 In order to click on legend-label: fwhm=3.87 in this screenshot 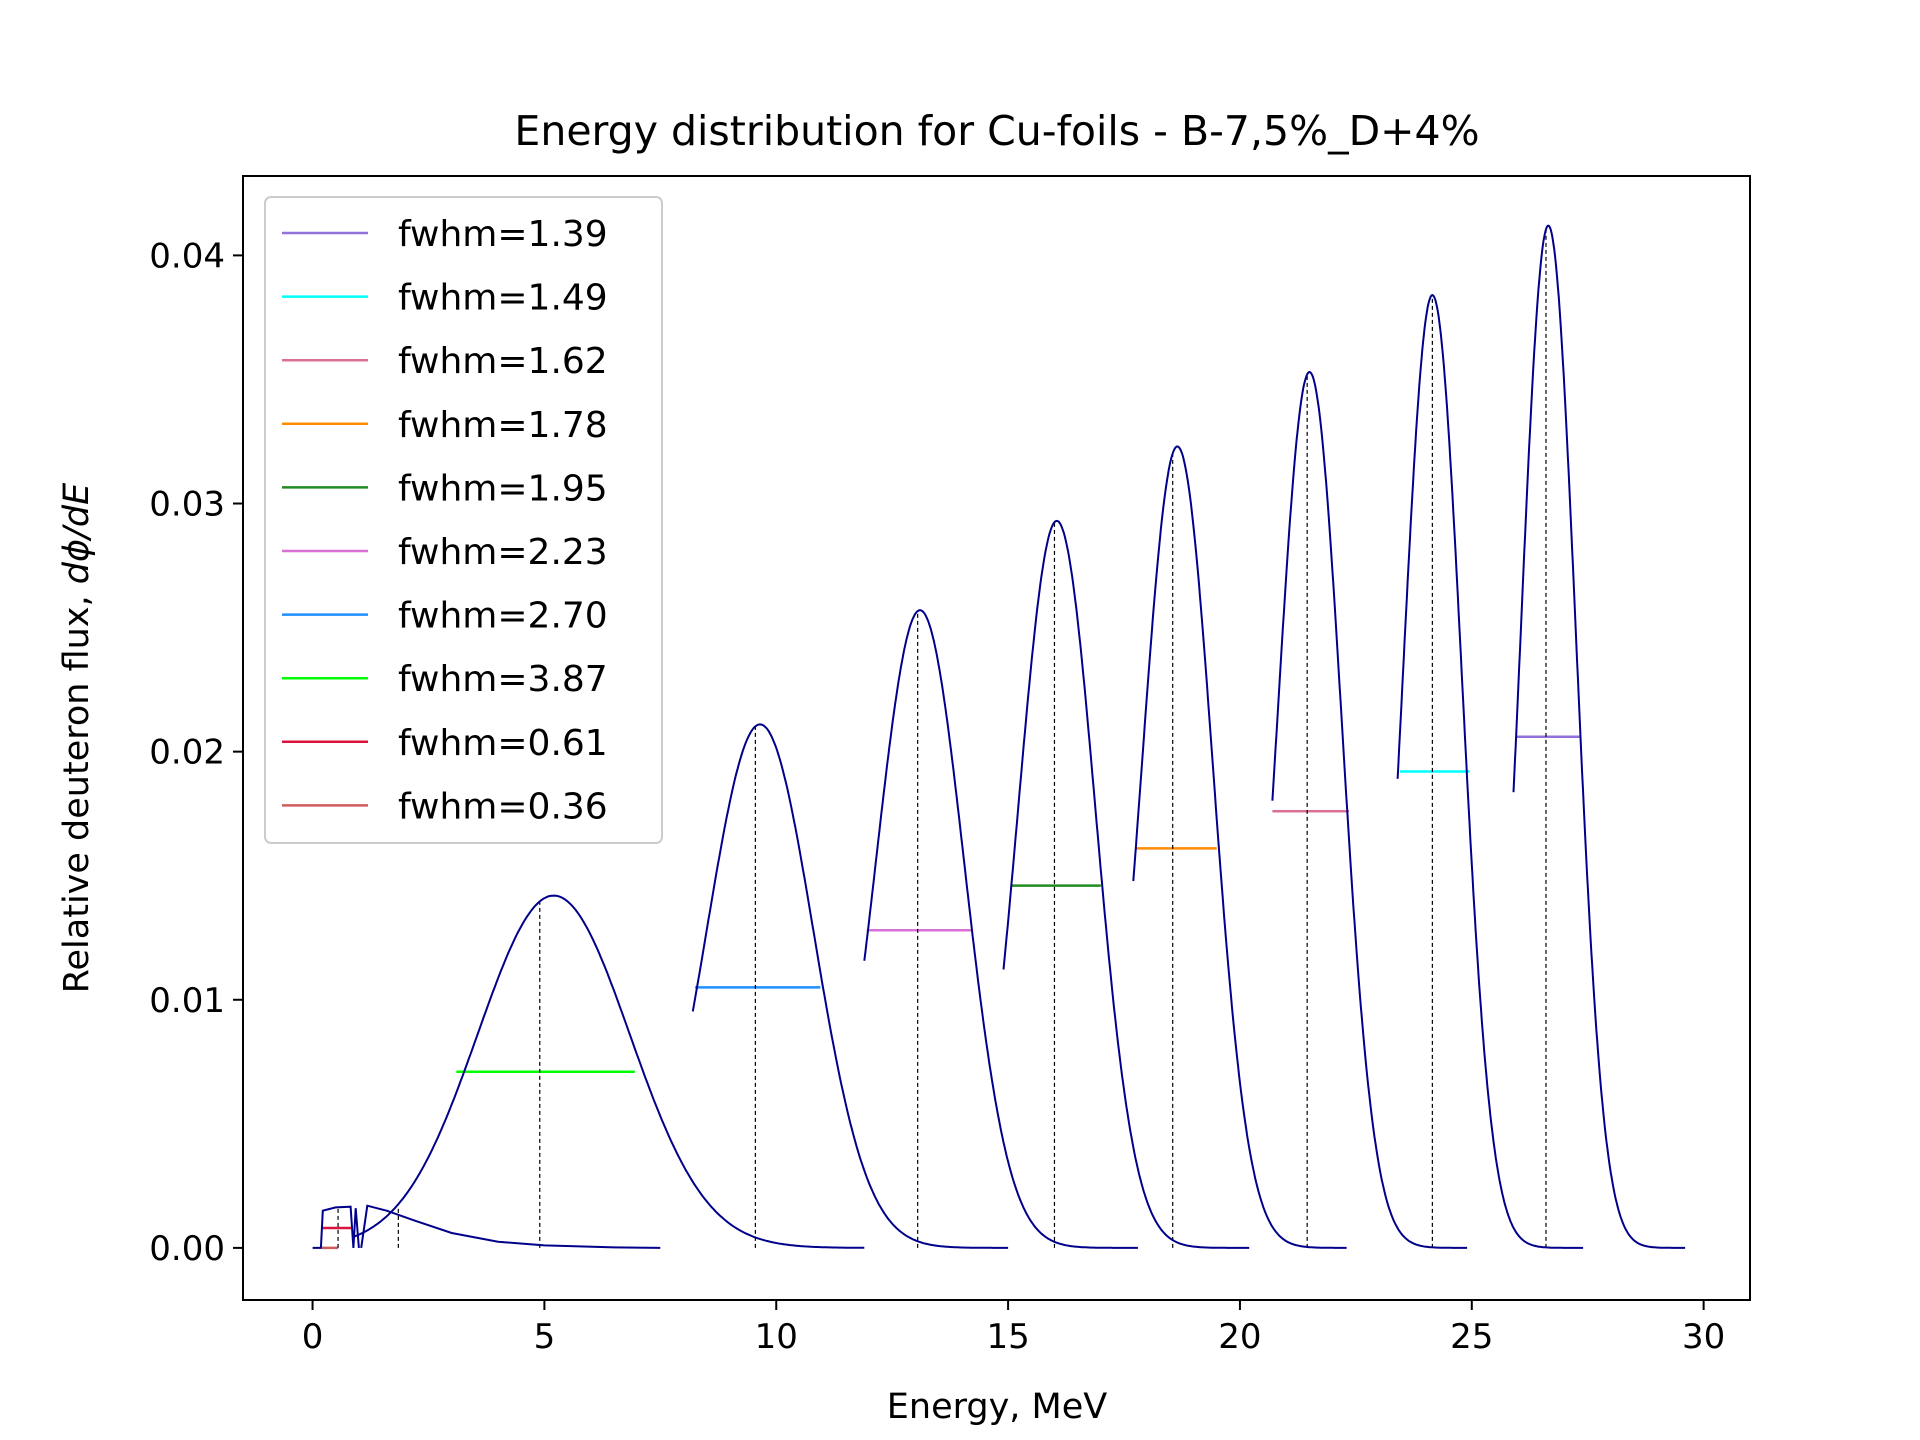, I will do `click(503, 679)`.